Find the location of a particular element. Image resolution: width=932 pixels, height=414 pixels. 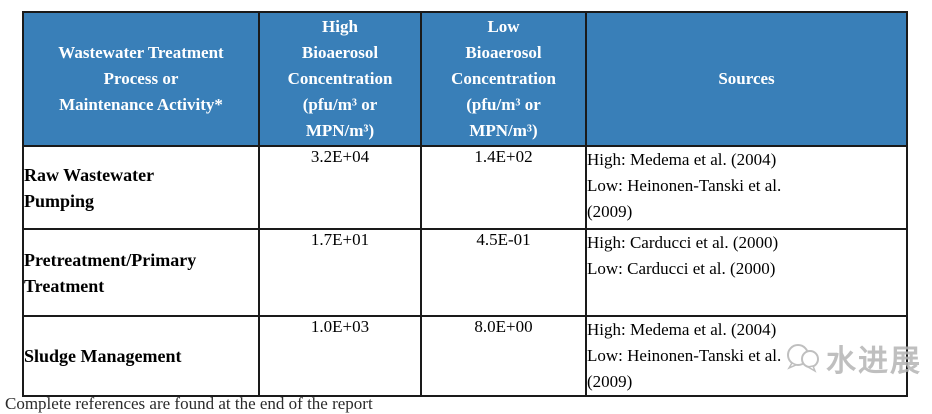

low-value-cell: 8.0E+00 is located at coordinates (503, 356).